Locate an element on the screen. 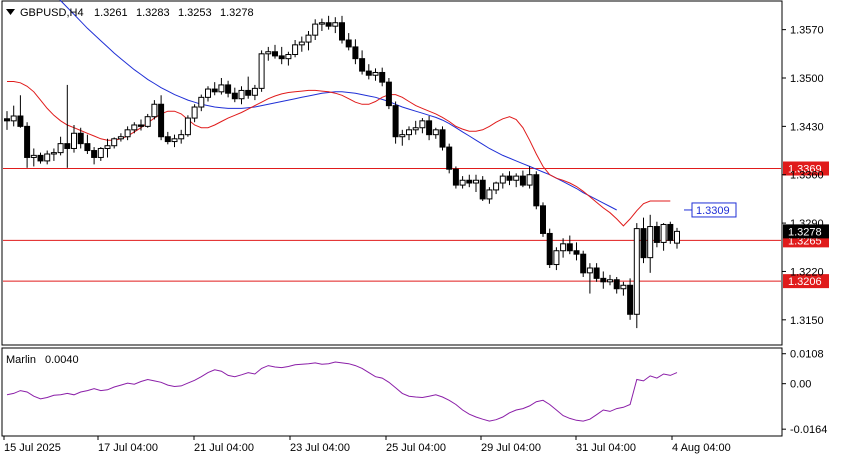 The height and width of the screenshot is (459, 842). low-value: 1.3253 is located at coordinates (195, 13).